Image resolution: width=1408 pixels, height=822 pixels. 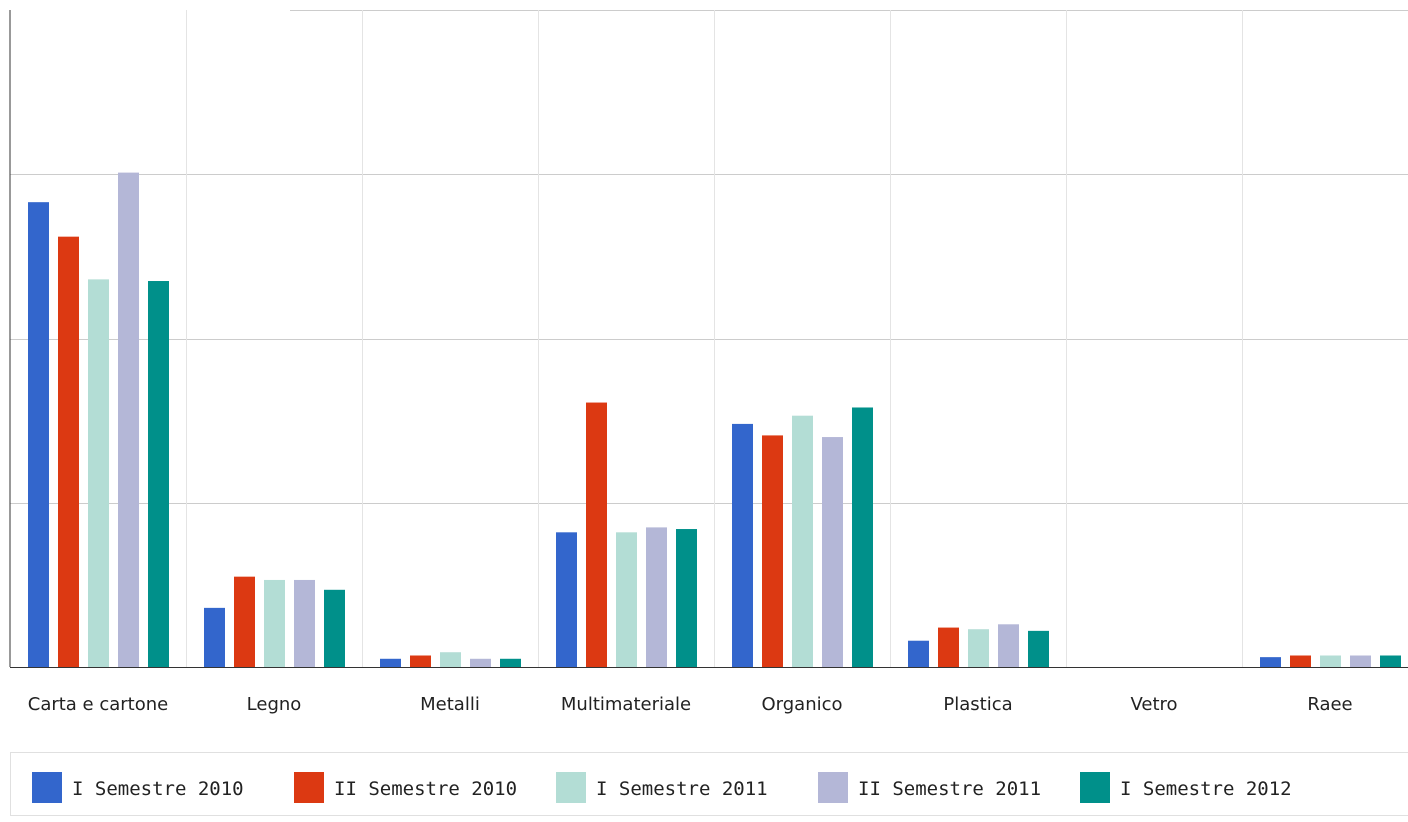 I want to click on legend-label: I Semestre 2012, so click(x=1206, y=789).